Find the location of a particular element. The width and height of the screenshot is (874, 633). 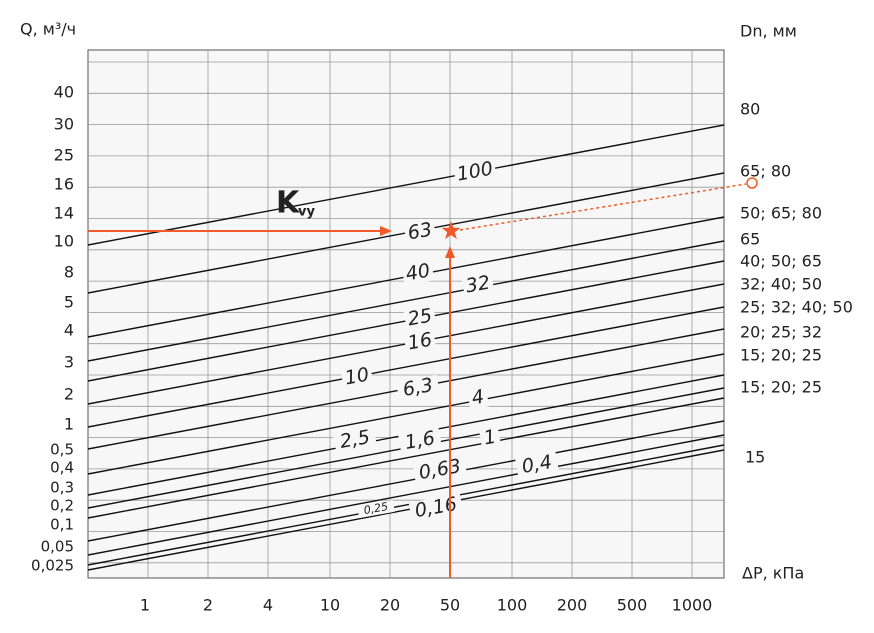

right-axis-title: Dn, мм is located at coordinates (768, 31).